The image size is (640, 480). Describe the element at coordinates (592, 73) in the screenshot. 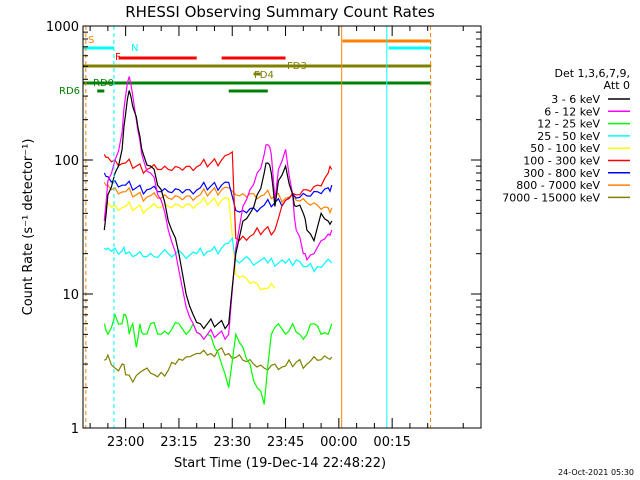

I see `legend-header: Det 1,3,6,7,9,` at that location.